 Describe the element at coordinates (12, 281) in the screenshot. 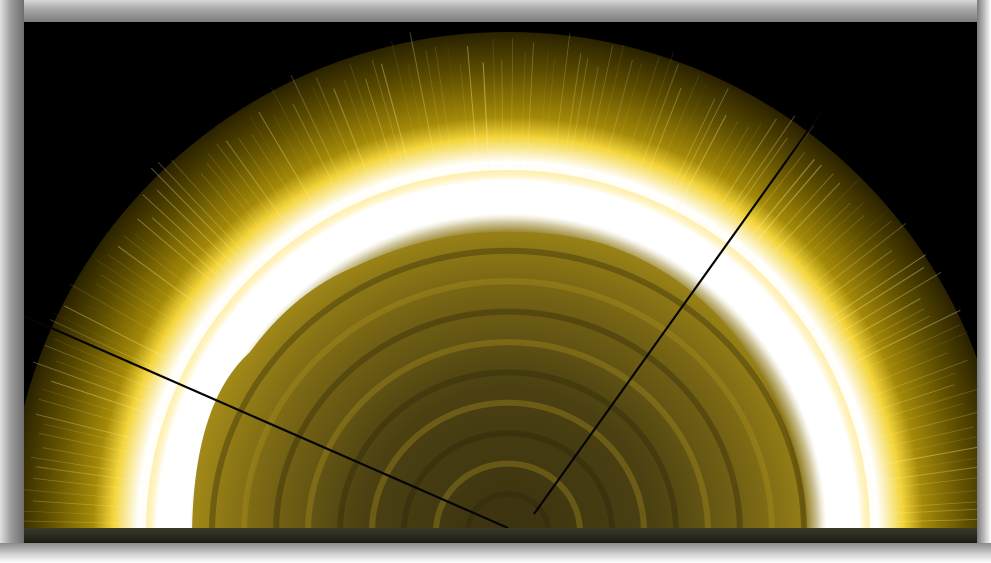

I see `frame-bevel-left` at that location.